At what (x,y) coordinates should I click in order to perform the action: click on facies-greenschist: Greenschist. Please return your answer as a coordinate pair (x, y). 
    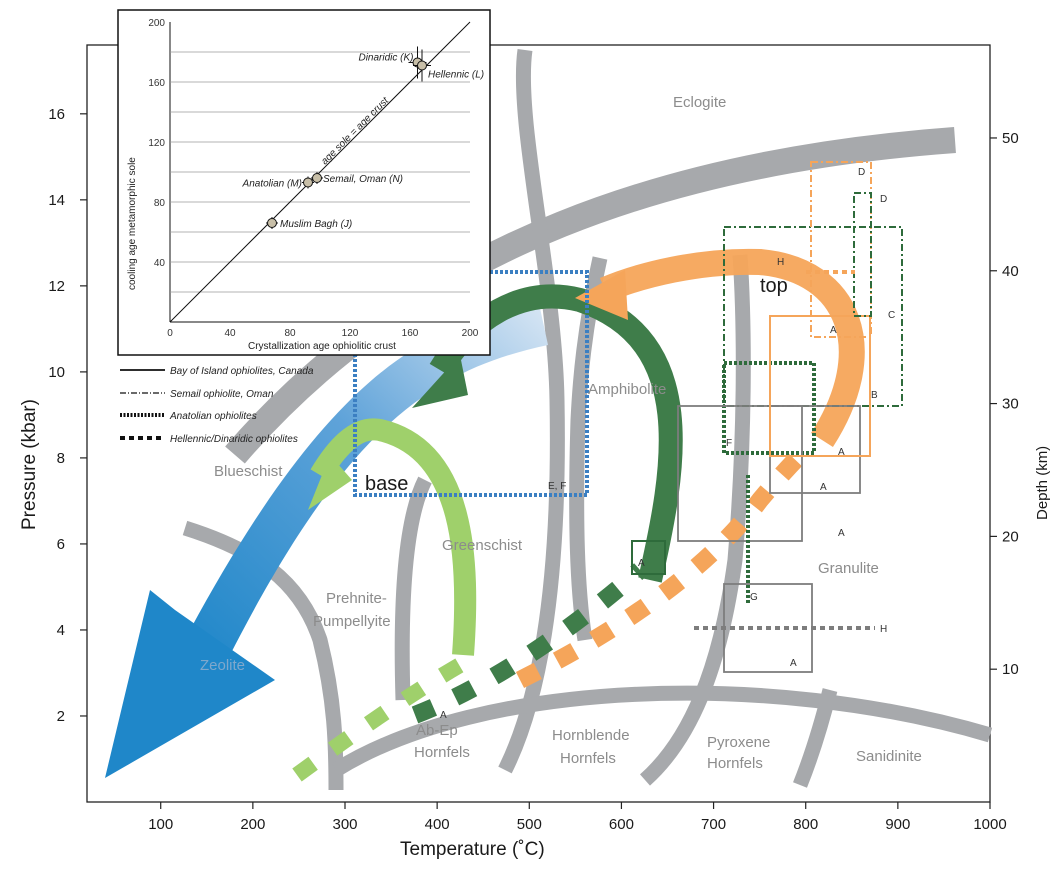
    Looking at the image, I should click on (482, 545).